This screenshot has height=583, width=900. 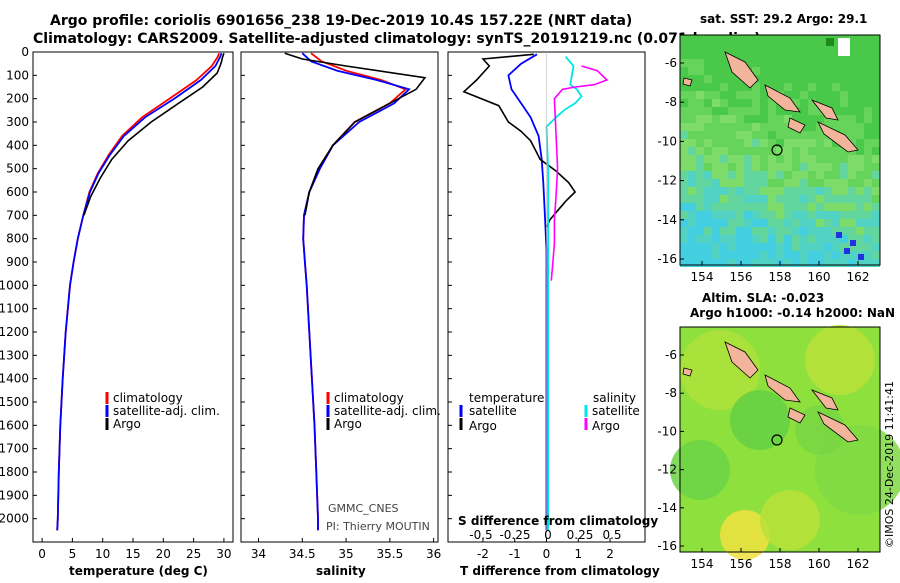 What do you see at coordinates (667, 508) in the screenshot?
I see `map-y-tick-label: -14` at bounding box center [667, 508].